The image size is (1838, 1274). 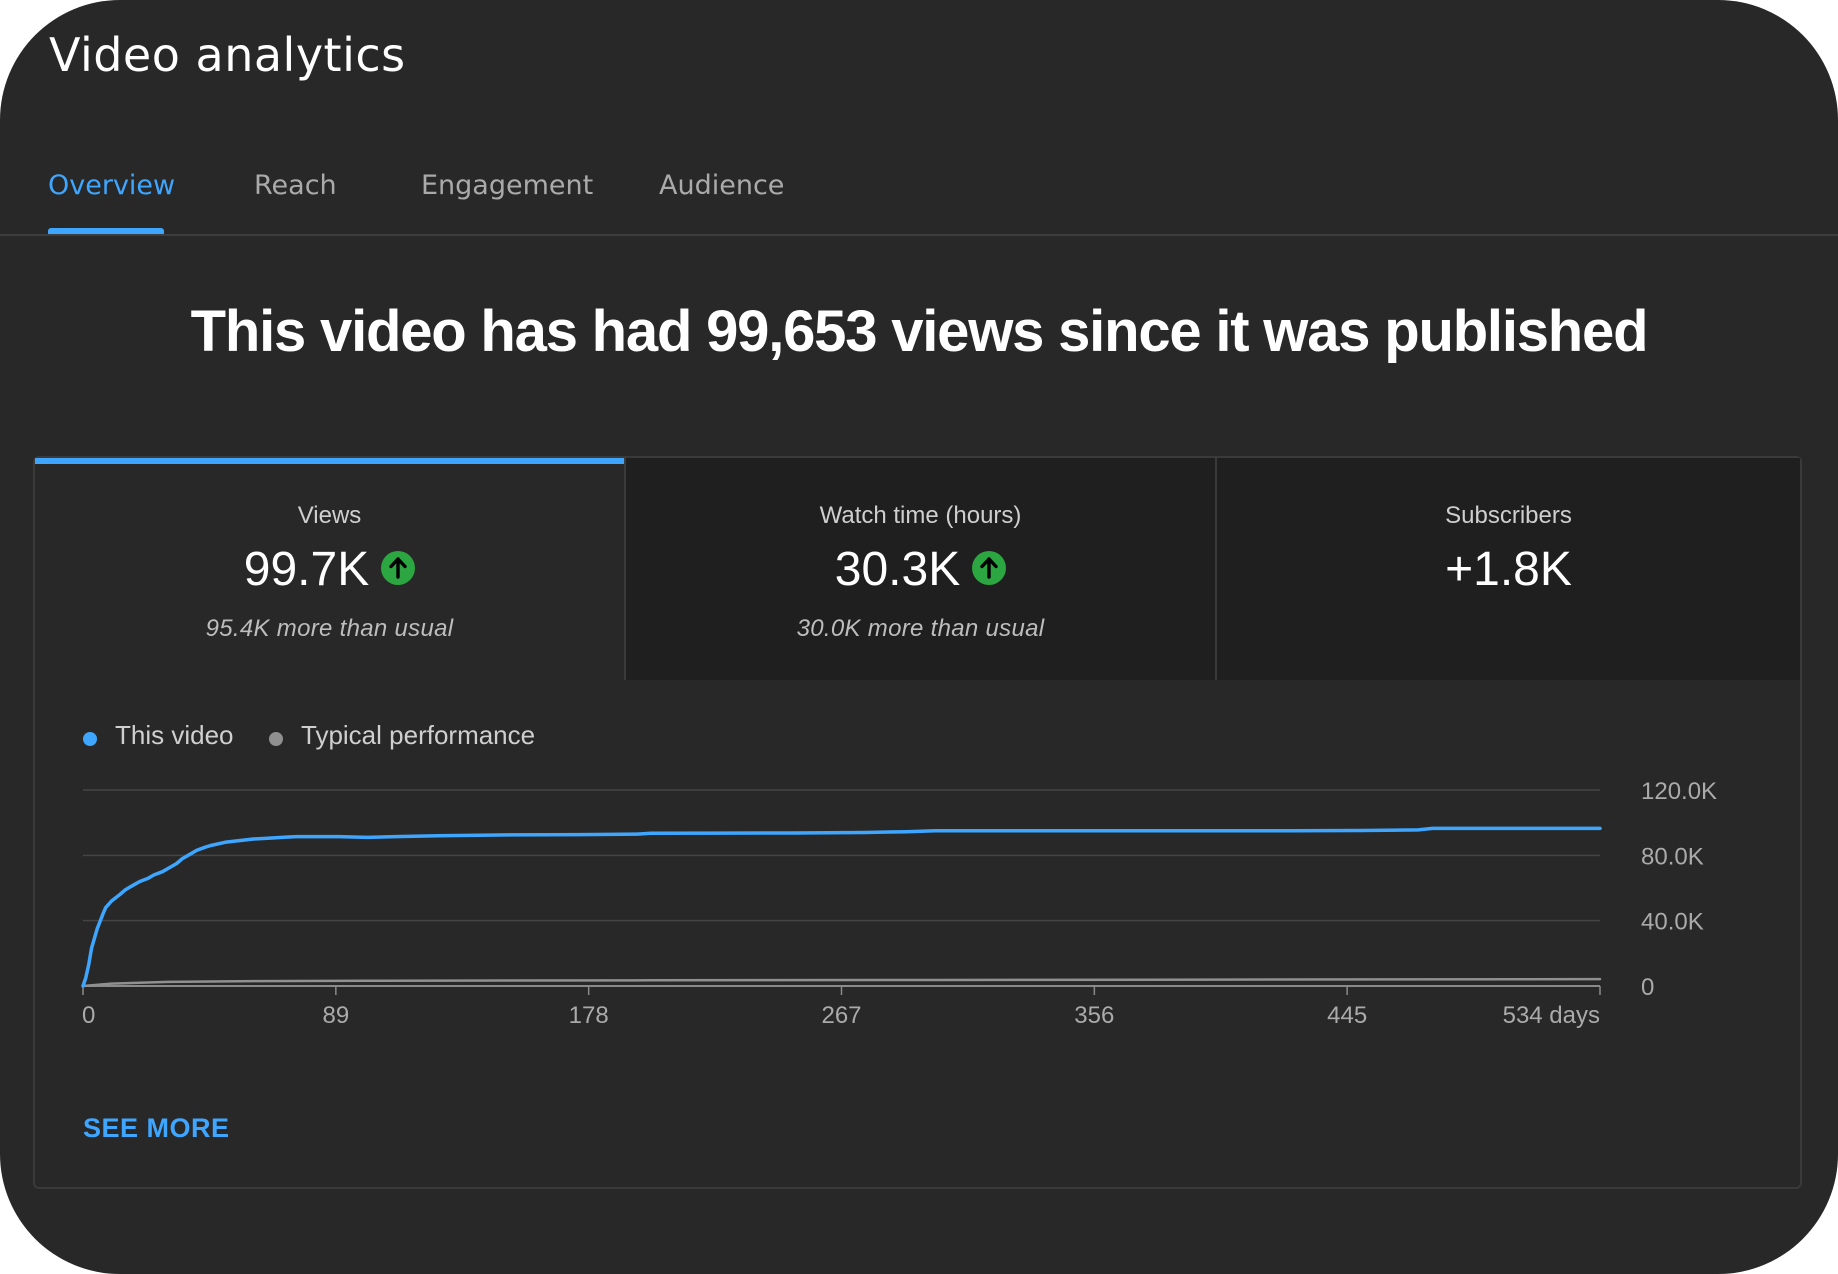 What do you see at coordinates (88, 1015) in the screenshot?
I see `x-tick-label: 0` at bounding box center [88, 1015].